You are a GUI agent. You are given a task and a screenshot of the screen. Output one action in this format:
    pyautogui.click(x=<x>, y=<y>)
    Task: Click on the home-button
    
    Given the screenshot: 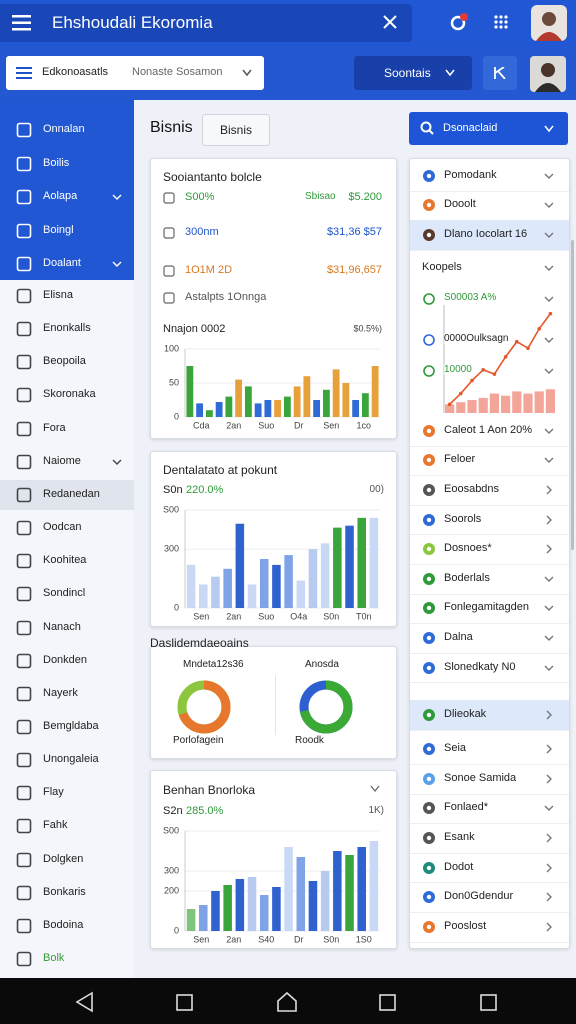 What is the action you would take?
    pyautogui.click(x=287, y=1001)
    